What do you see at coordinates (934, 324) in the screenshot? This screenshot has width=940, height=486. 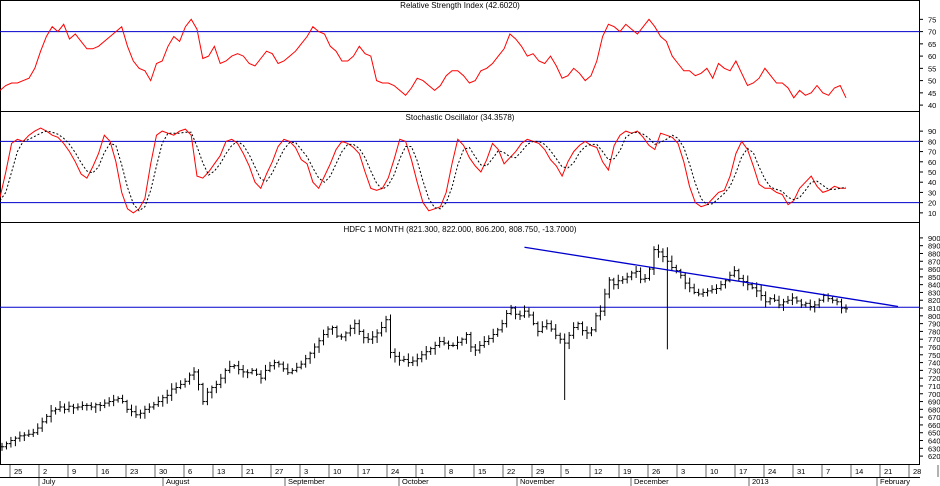 I see `price-tick-label: 790` at bounding box center [934, 324].